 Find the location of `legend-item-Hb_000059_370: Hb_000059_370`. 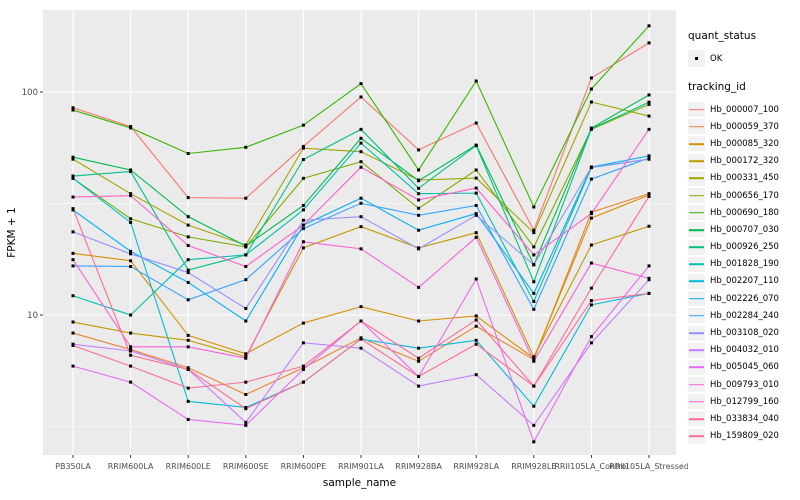

legend-item-Hb_000059_370: Hb_000059_370 is located at coordinates (744, 126).